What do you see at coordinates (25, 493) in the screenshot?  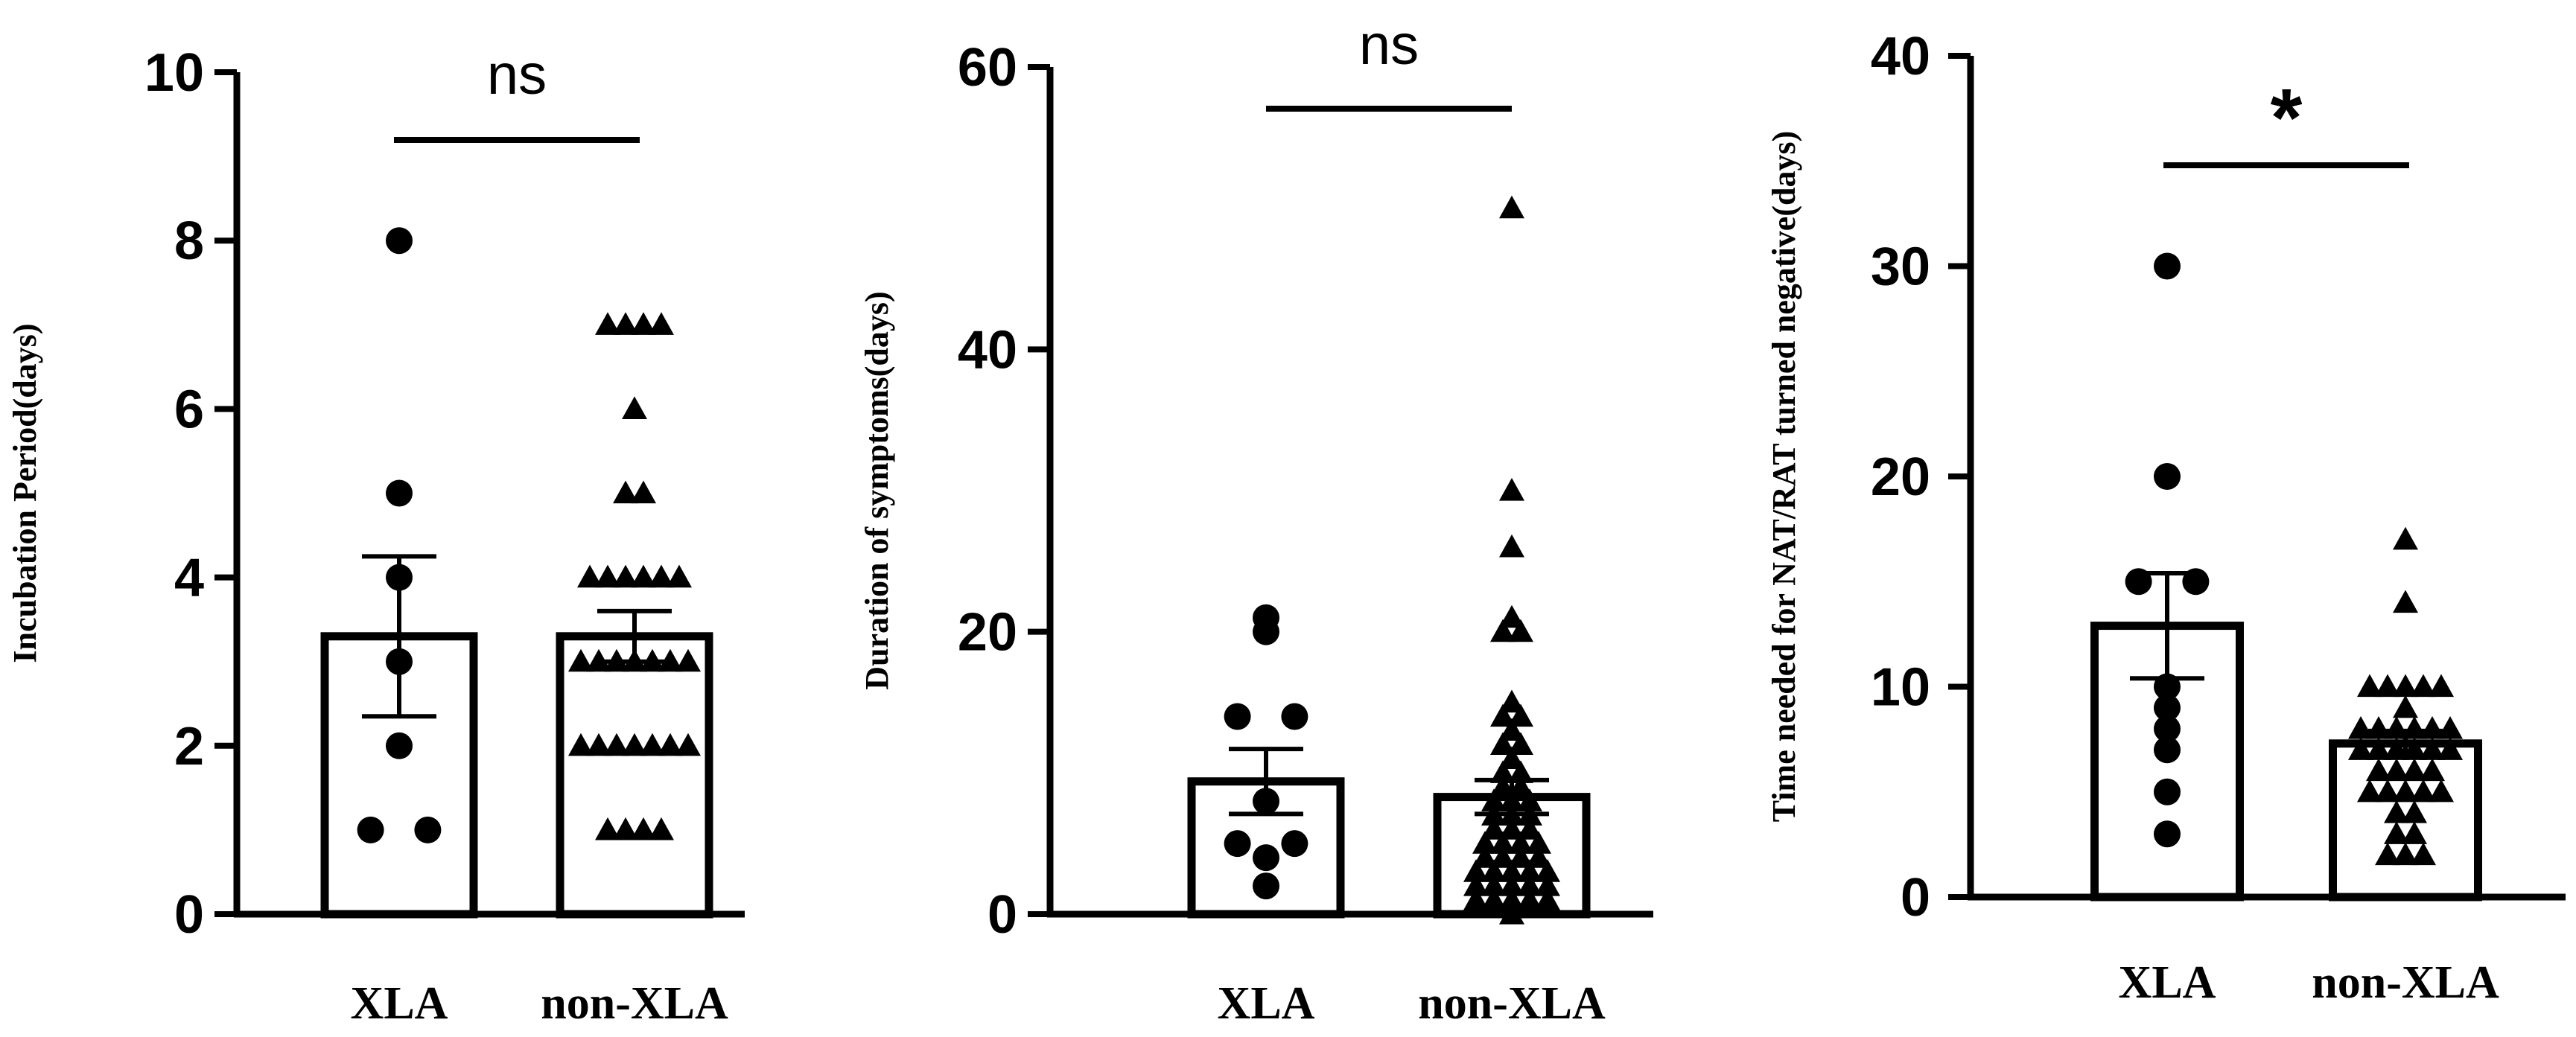 I see `y-axis-title: Incubation Period(days)` at bounding box center [25, 493].